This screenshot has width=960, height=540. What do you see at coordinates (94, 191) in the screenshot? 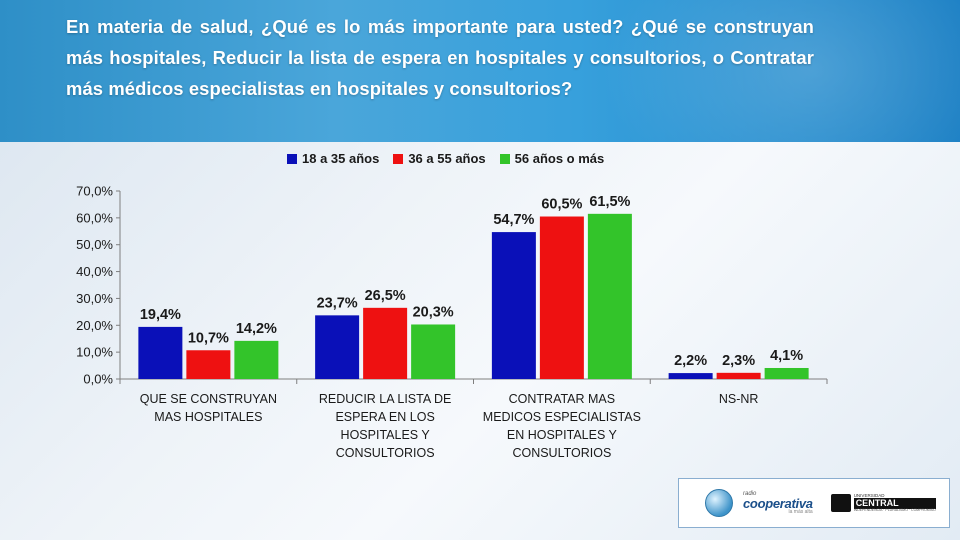
I see `y-tick-label: 70,0%` at bounding box center [94, 191].